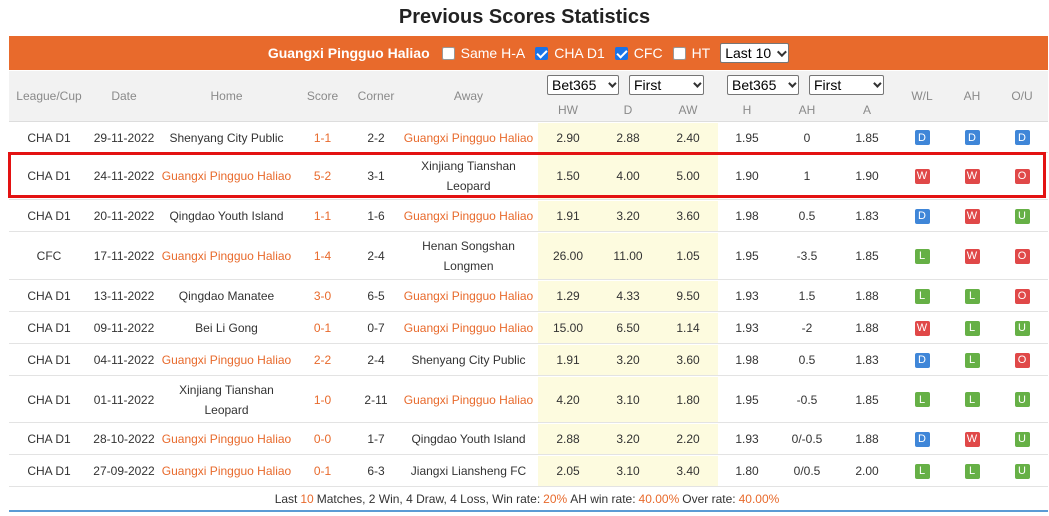 The image size is (1049, 516). Describe the element at coordinates (807, 360) in the screenshot. I see `cell-value: 0.5` at that location.